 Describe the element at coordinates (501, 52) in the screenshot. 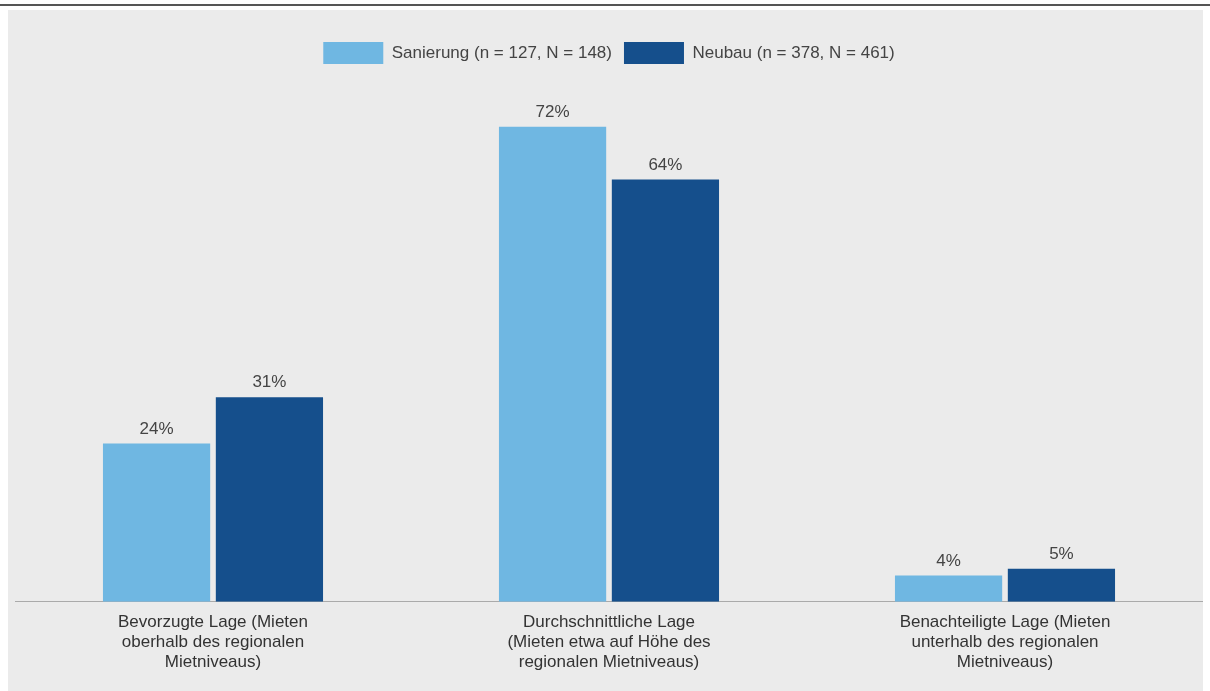

I see `legend-label: Sanierung (n = 127, N = 148)` at that location.